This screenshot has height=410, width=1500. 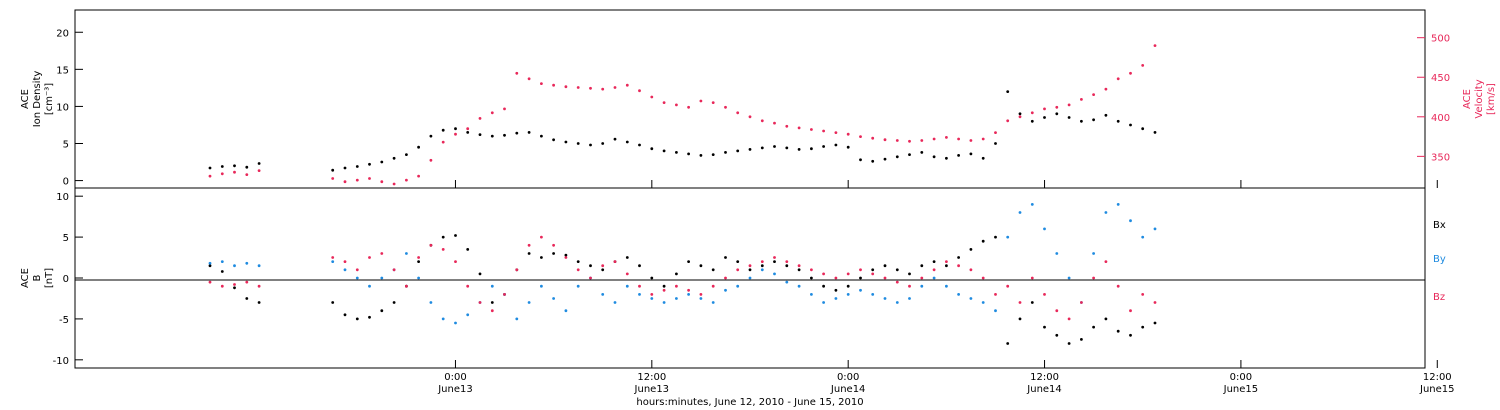 I want to click on x-tick-time-0: 0:00, so click(x=455, y=377).